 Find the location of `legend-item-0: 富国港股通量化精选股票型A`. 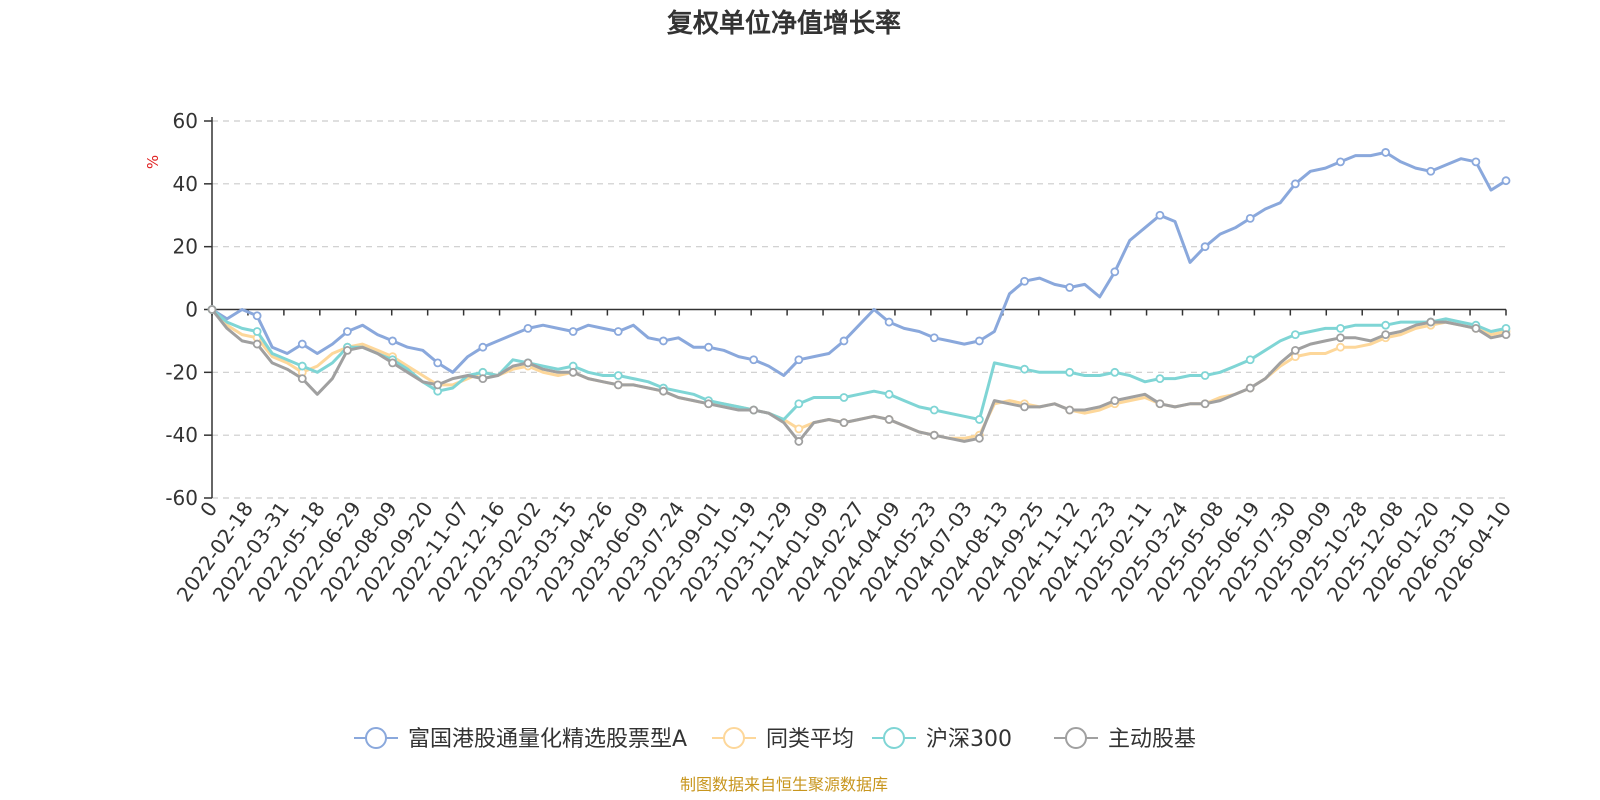

legend-item-0: 富国港股通量化精选股票型A is located at coordinates (520, 739).